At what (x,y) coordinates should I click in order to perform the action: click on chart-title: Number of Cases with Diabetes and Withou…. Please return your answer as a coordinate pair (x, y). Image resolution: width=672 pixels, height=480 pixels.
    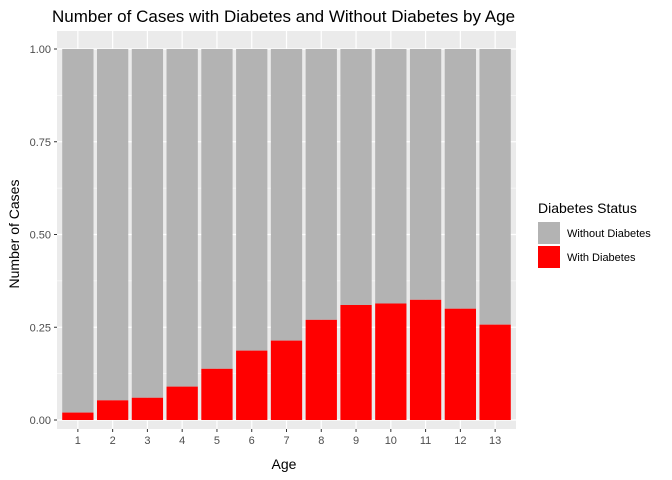
    Looking at the image, I should click on (283, 16).